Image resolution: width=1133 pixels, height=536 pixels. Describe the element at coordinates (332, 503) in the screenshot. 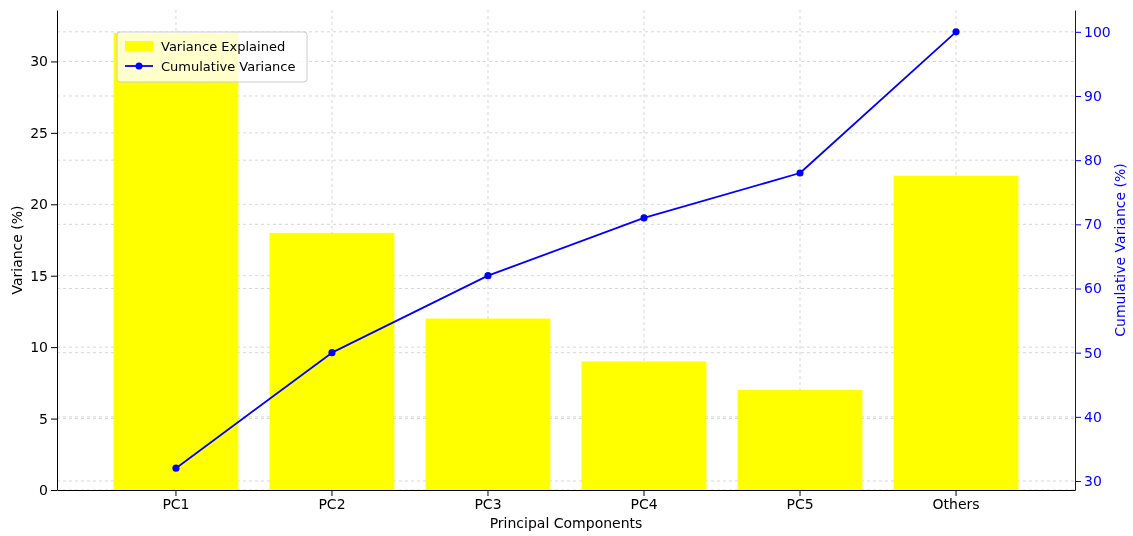

I see `x-tick-label: PC2` at that location.